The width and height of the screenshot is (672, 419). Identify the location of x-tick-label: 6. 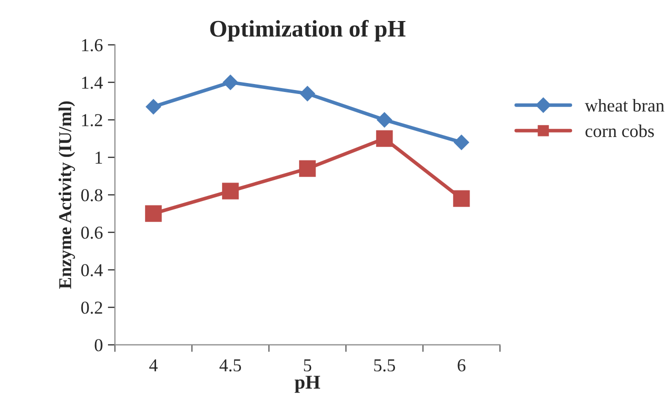
(462, 365).